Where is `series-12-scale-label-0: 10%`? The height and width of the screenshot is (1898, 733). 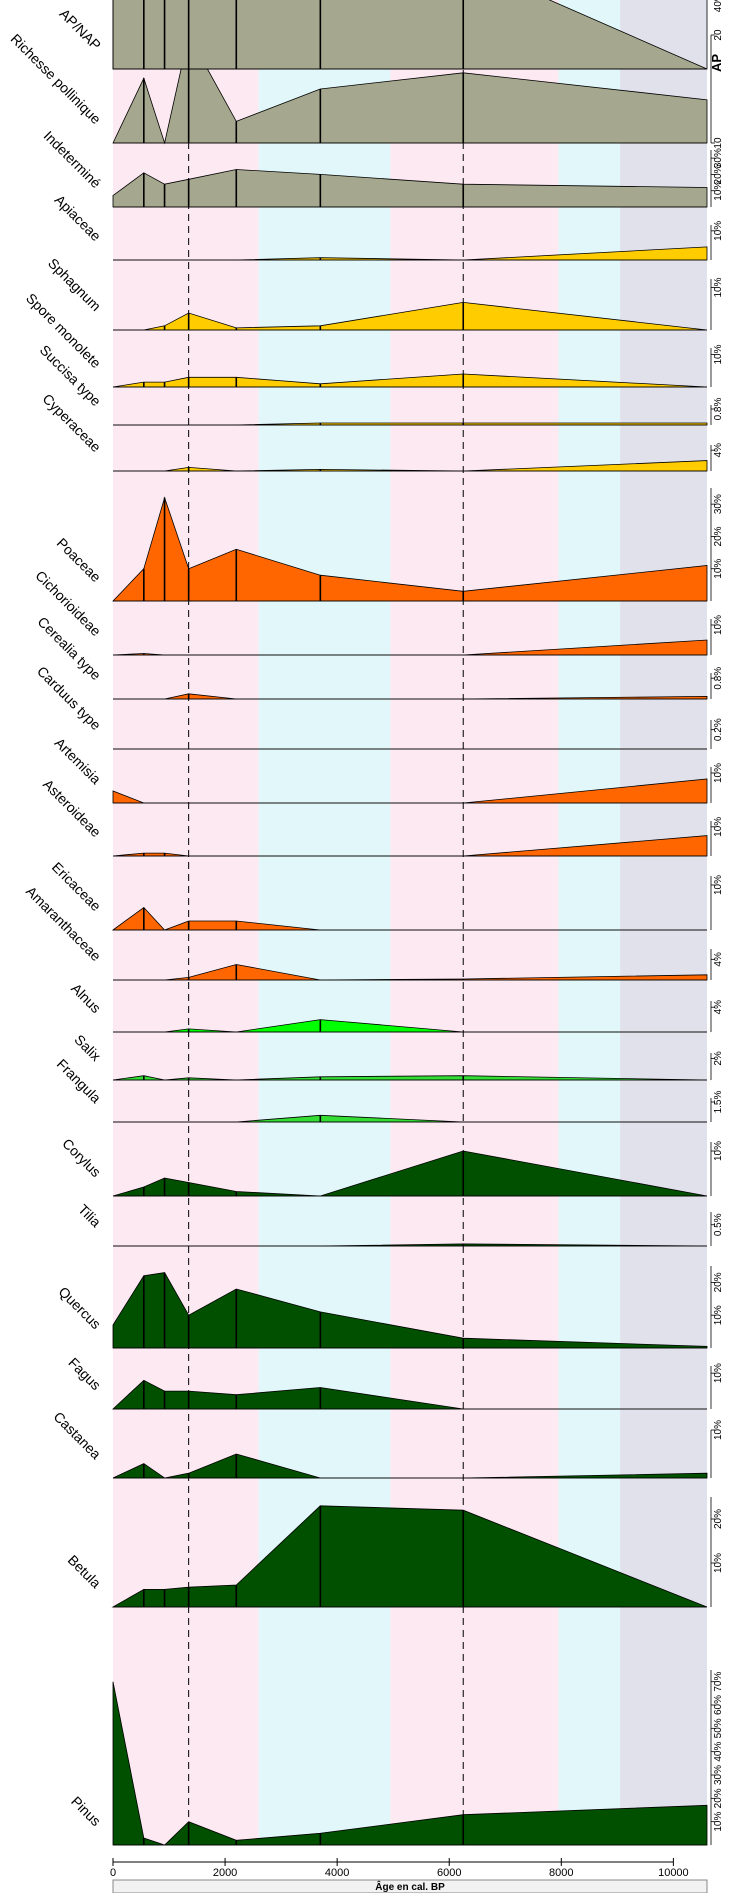 series-12-scale-label-0: 10% is located at coordinates (718, 827).